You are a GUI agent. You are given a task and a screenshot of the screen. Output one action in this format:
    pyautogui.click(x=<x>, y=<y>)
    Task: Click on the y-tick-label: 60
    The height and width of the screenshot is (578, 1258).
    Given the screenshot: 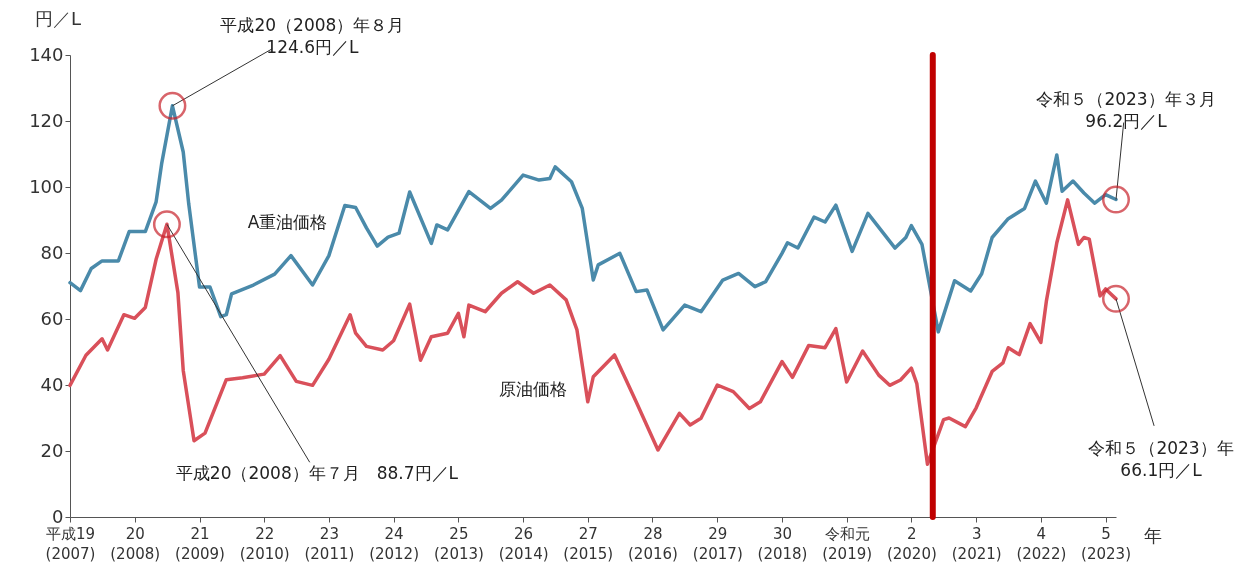 What is the action you would take?
    pyautogui.click(x=52, y=318)
    